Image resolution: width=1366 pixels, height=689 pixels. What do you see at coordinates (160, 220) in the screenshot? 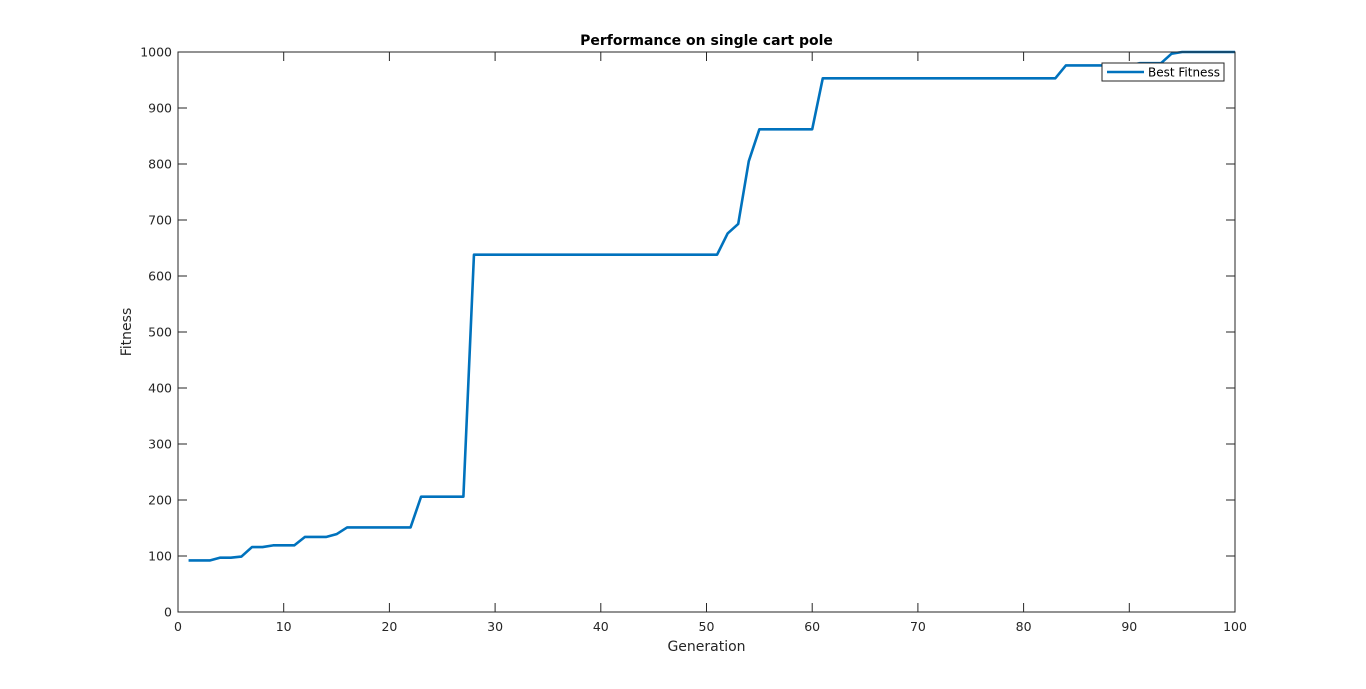
I see `y-tick-label: 700` at bounding box center [160, 220].